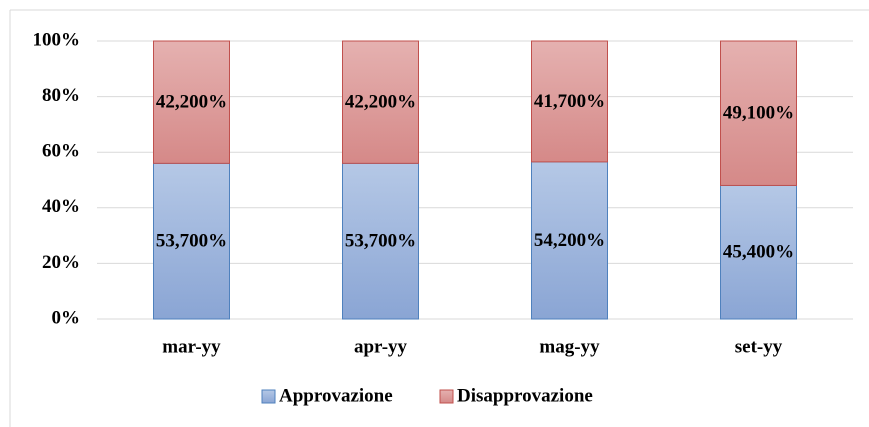  Describe the element at coordinates (66, 317) in the screenshot. I see `y-tick-label: 0%` at that location.